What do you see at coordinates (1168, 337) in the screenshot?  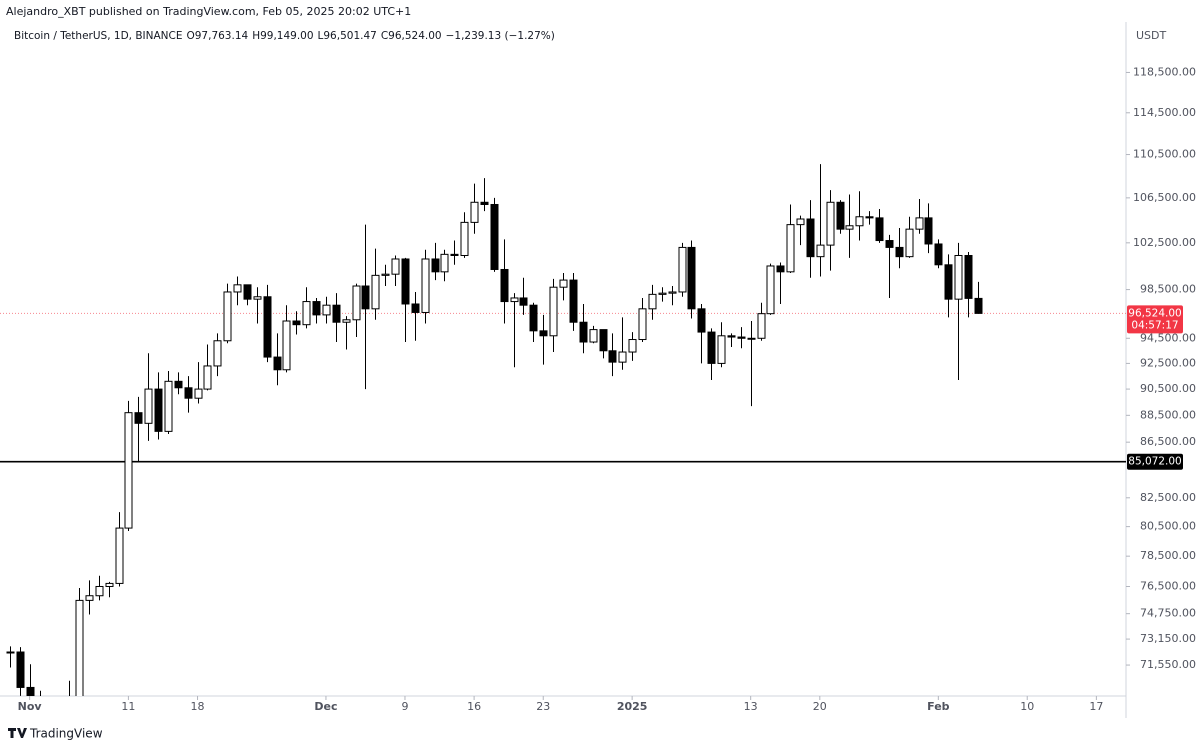 I see `y-tick-label: 94,500.00` at bounding box center [1168, 337].